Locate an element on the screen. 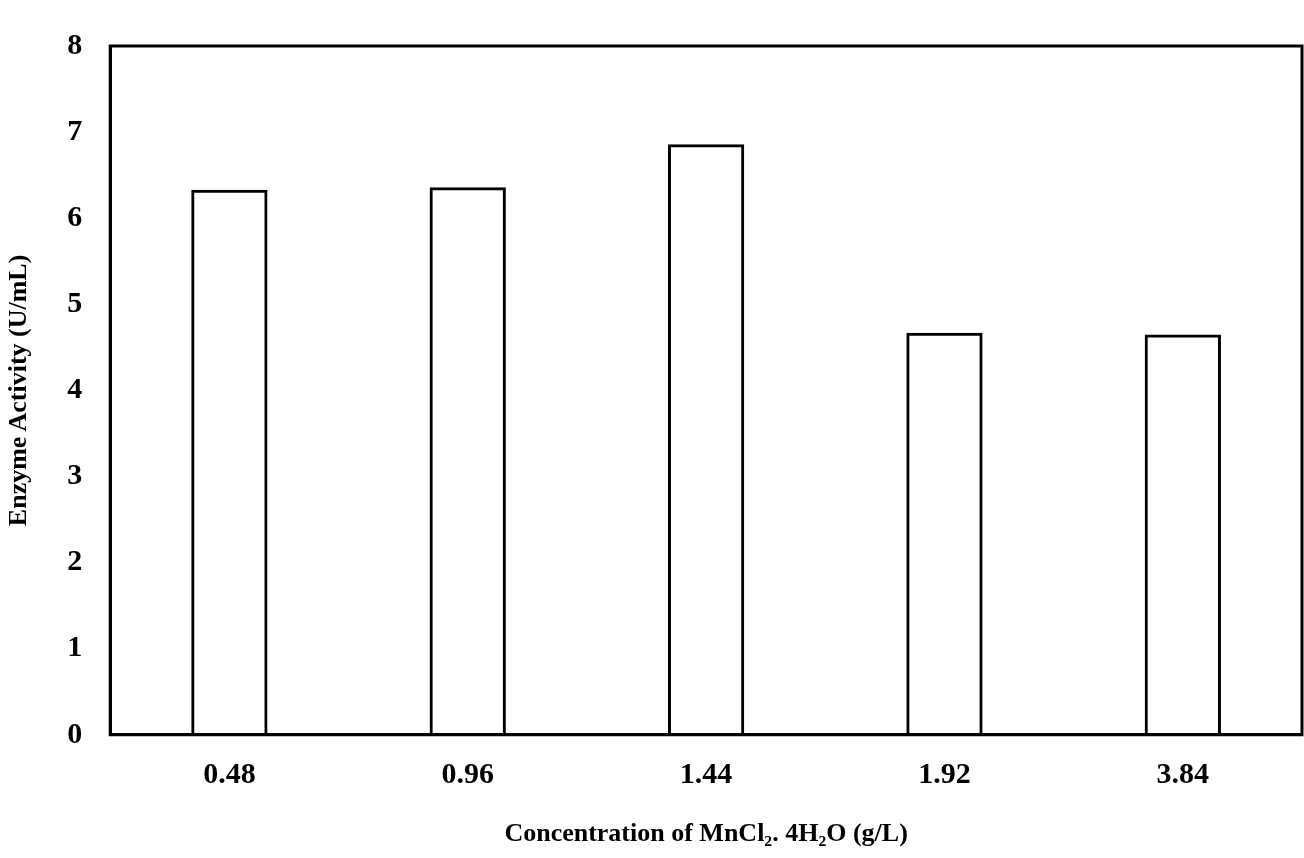 The height and width of the screenshot is (858, 1304). y-tick-label: 0 is located at coordinates (75, 732).